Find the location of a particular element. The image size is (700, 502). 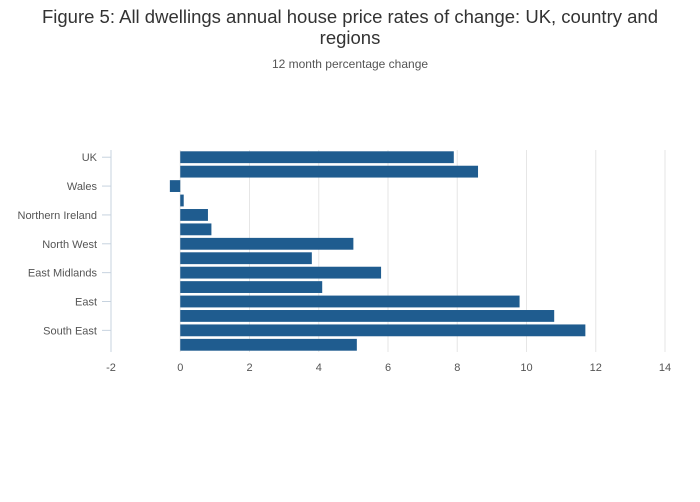

x-tick-label: 2 is located at coordinates (249, 368).